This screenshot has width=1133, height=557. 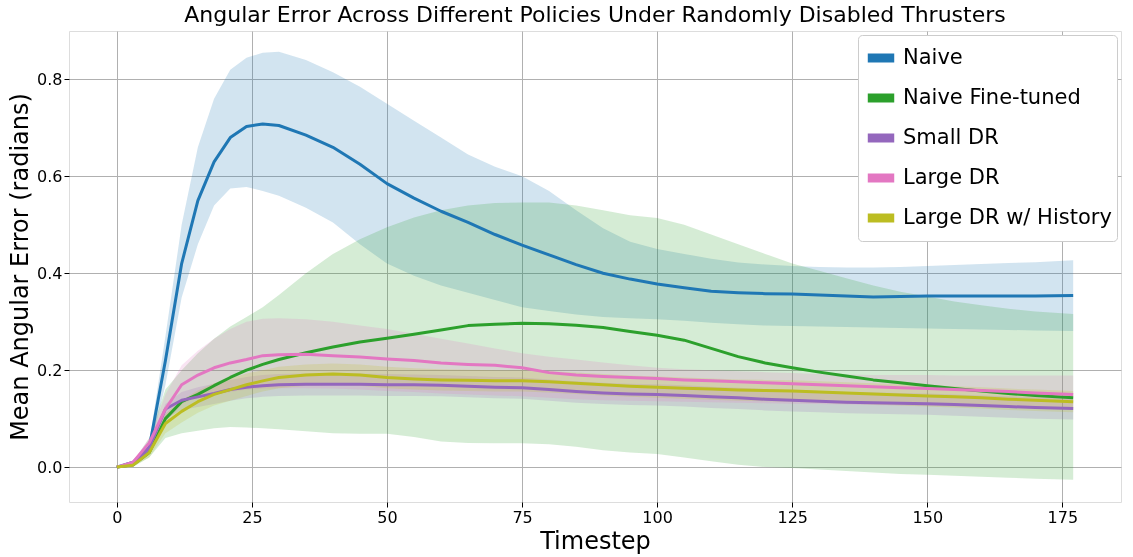 I want to click on y-tick-label: 0.2, so click(x=50, y=370).